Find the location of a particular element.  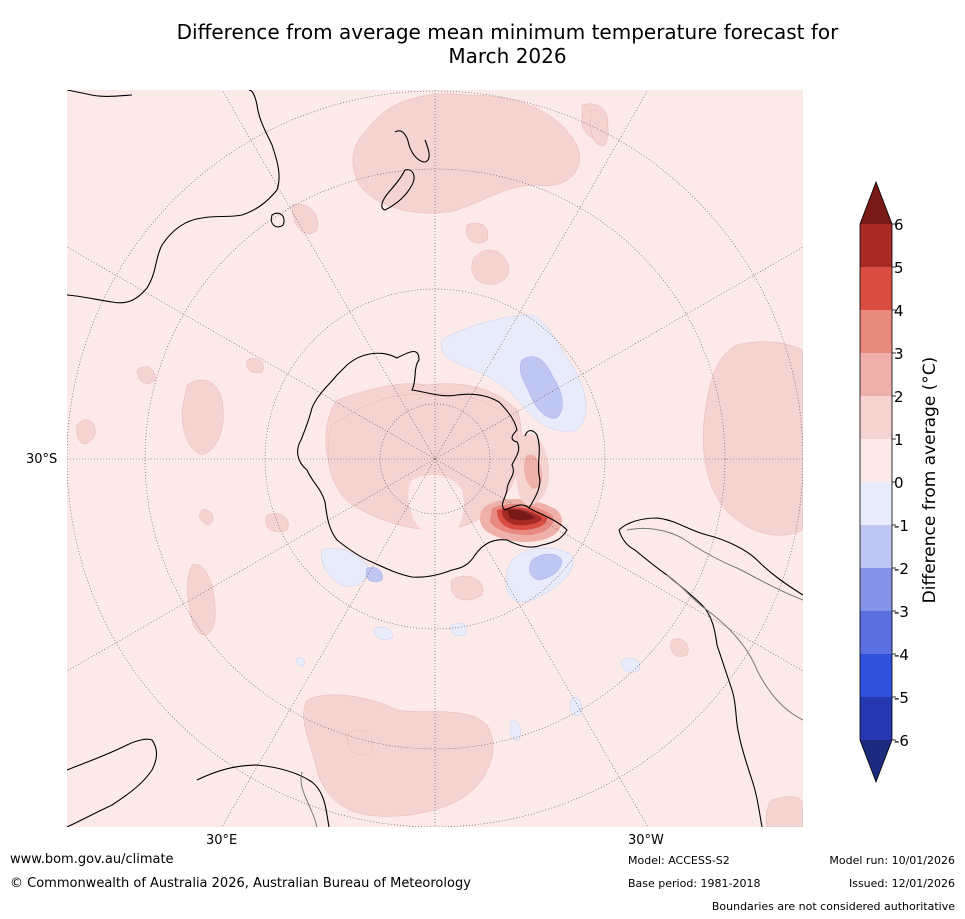

colorbar-label: Difference from average (°C) is located at coordinates (930, 480).